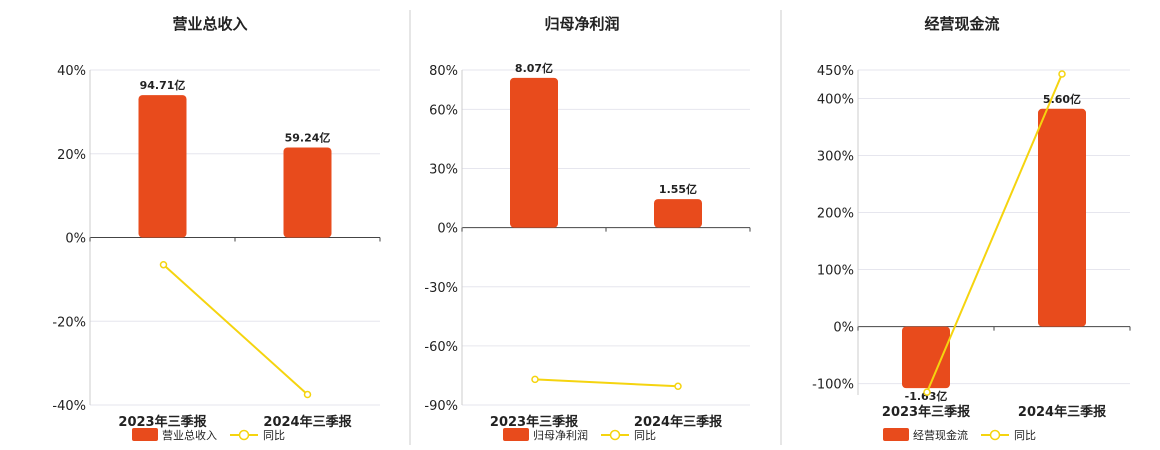 Image resolution: width=1160 pixels, height=450 pixels. I want to click on bar-营业总收入-0, so click(162, 166).